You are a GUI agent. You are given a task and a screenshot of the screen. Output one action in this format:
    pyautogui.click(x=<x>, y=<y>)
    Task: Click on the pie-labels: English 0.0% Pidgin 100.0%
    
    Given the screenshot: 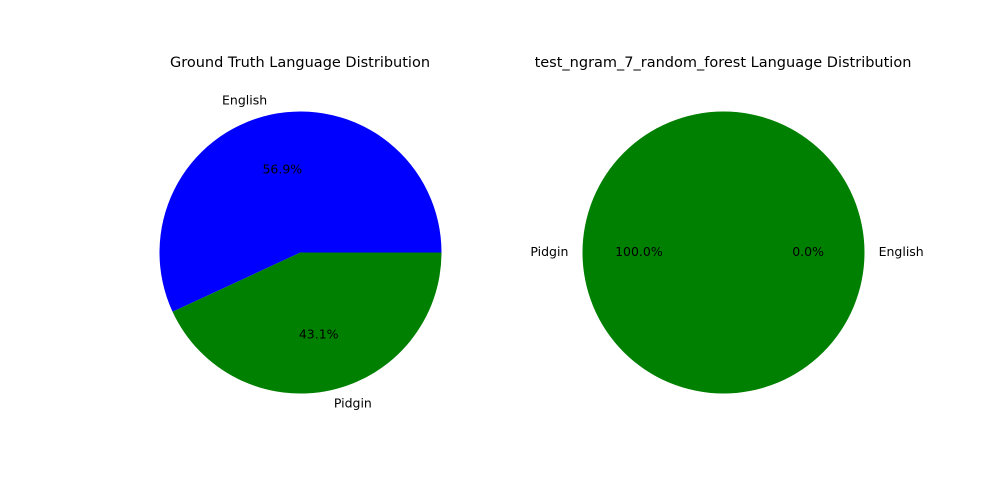 What is the action you would take?
    pyautogui.click(x=726, y=251)
    